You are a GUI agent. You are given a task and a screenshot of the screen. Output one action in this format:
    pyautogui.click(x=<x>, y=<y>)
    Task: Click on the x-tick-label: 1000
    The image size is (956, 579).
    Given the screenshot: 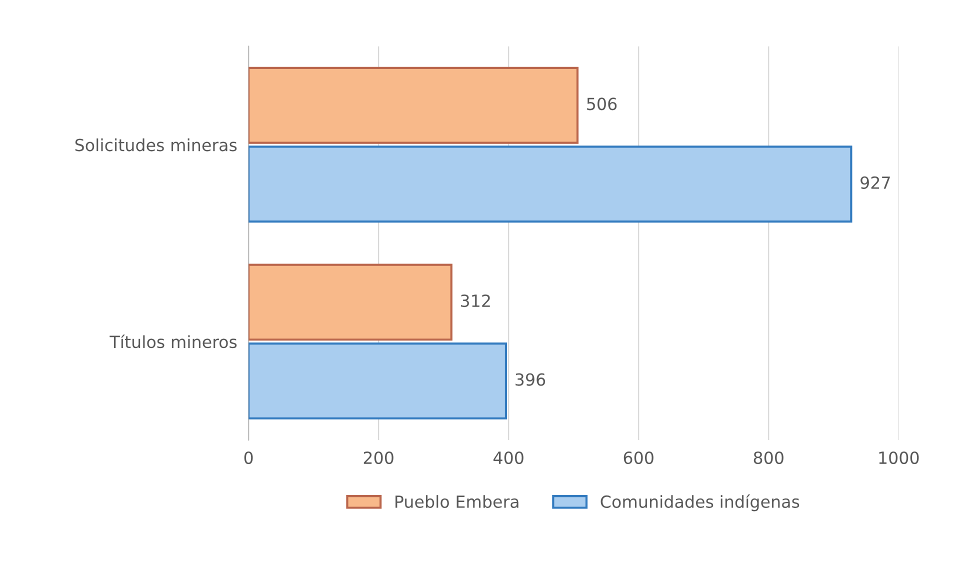 What is the action you would take?
    pyautogui.click(x=899, y=457)
    